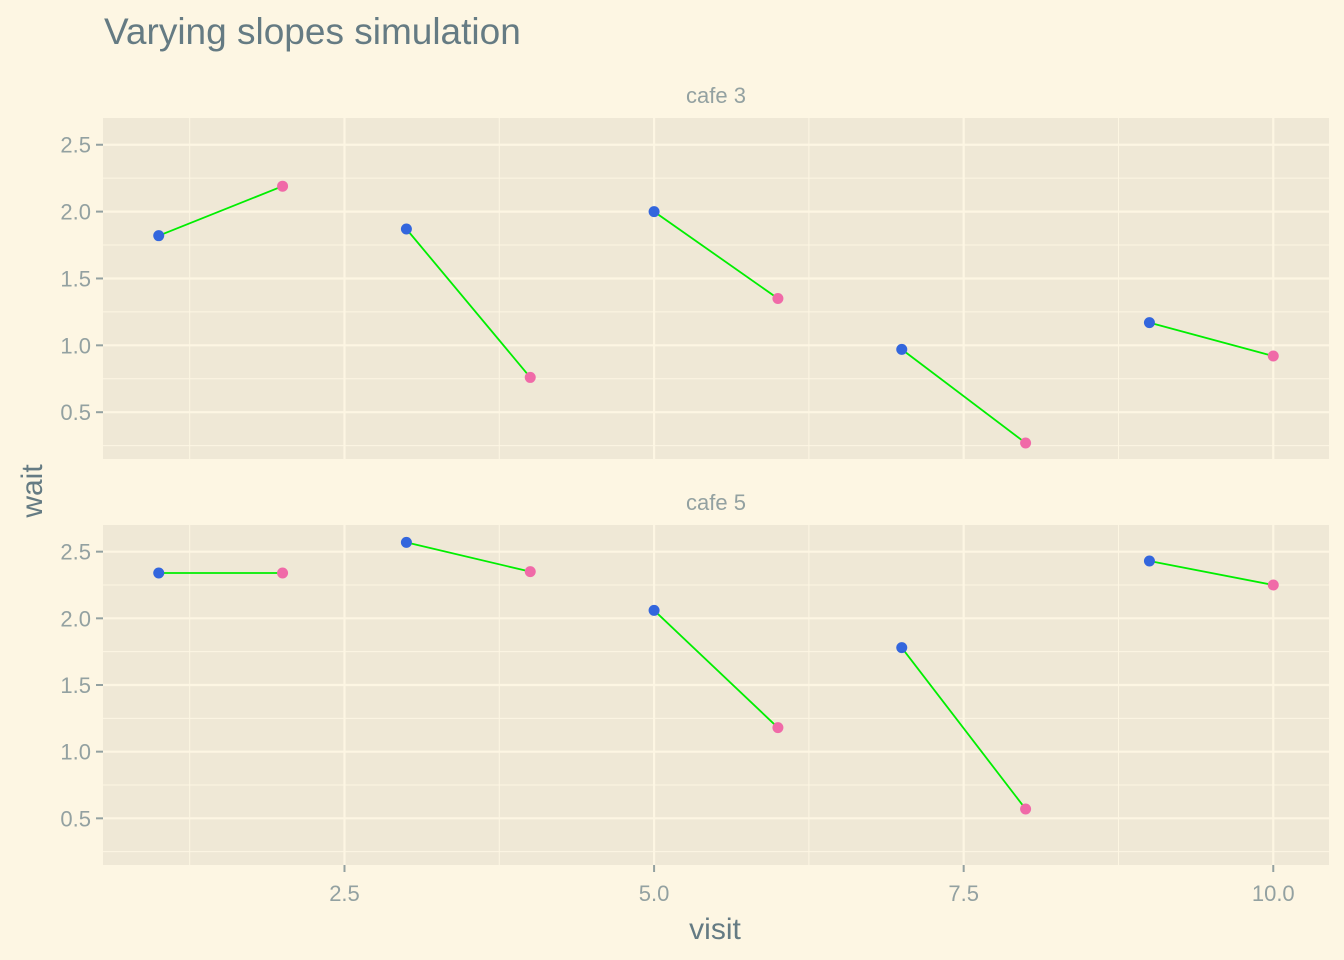 The height and width of the screenshot is (960, 1344). Describe the element at coordinates (654, 893) in the screenshot. I see `x-tick-label: 5.0` at that location.